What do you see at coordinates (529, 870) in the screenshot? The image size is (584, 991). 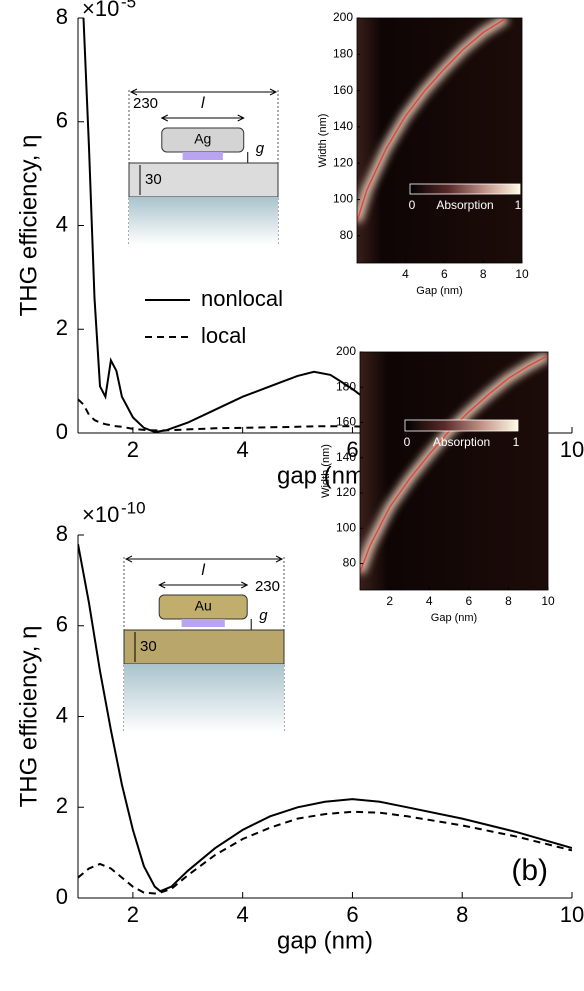 I see `panel-label: (b)` at bounding box center [529, 870].